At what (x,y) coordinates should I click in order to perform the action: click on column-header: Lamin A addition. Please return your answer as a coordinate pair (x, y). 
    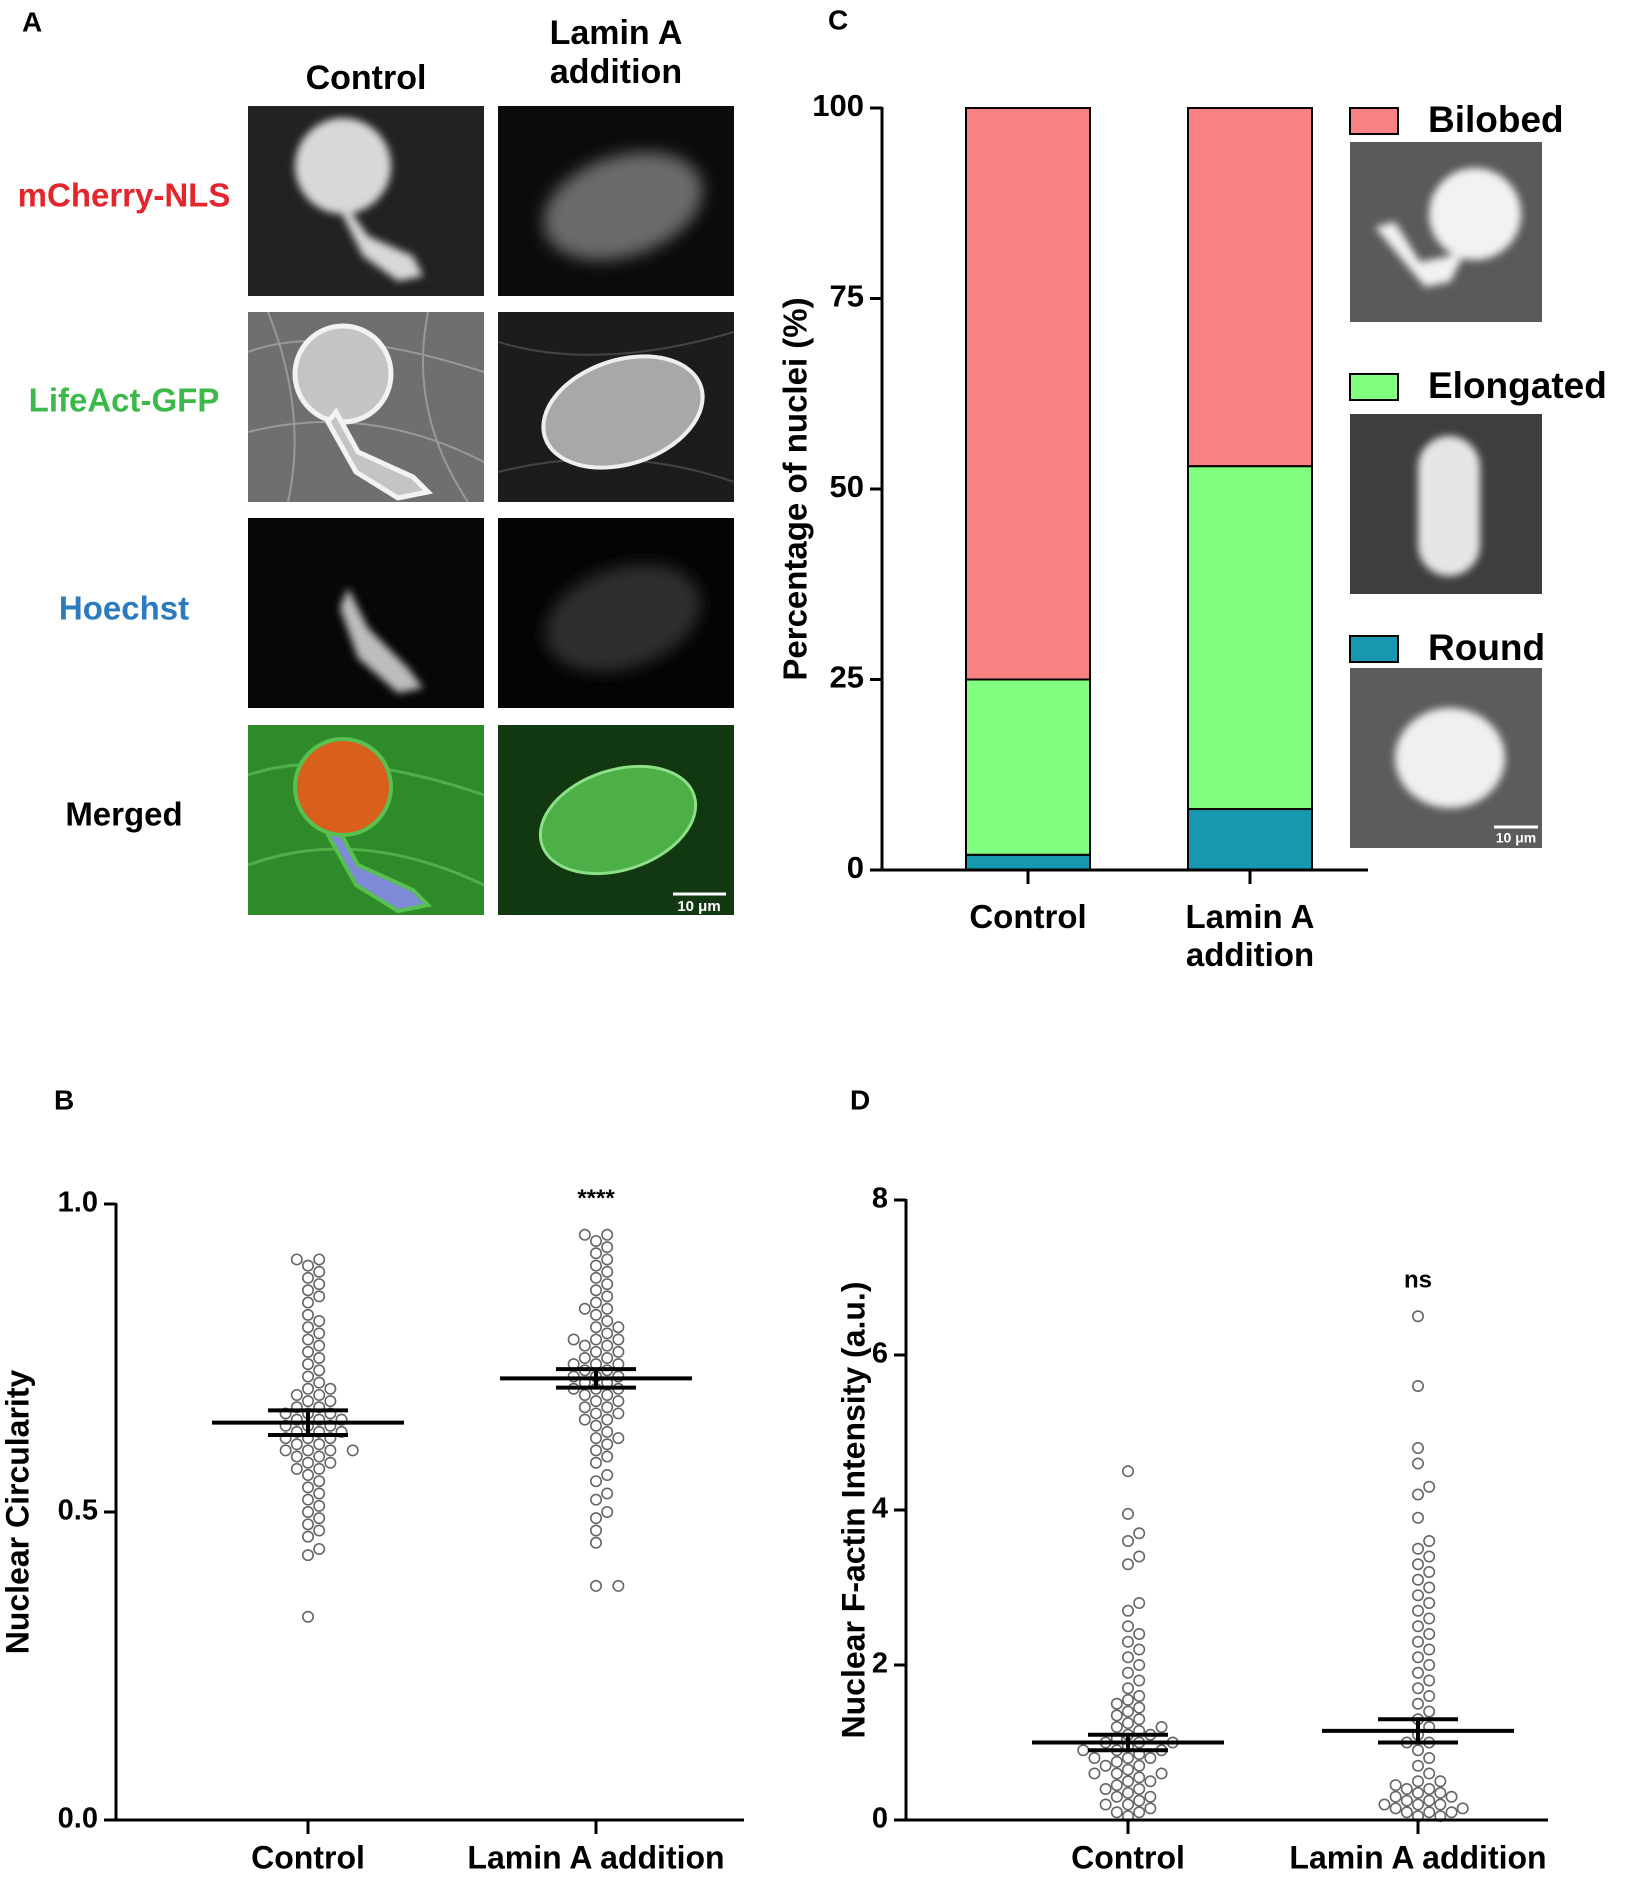
    Looking at the image, I should click on (616, 53).